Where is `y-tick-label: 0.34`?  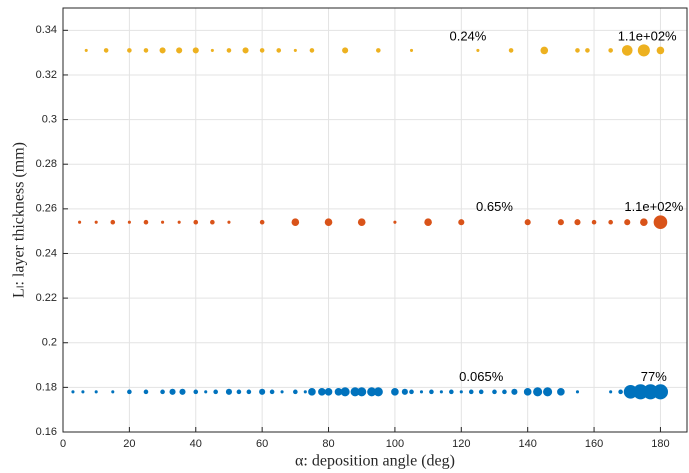
y-tick-label: 0.34 is located at coordinates (46, 30).